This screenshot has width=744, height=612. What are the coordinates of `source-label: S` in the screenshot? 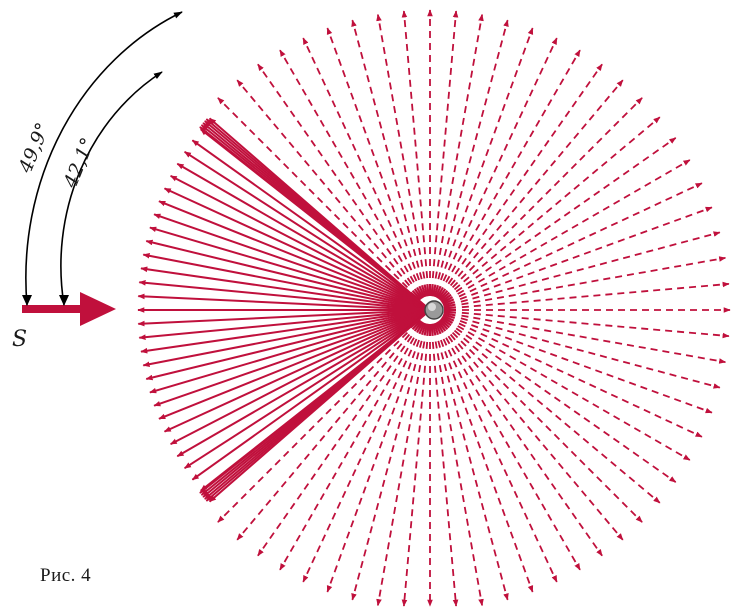 It's located at (19, 339).